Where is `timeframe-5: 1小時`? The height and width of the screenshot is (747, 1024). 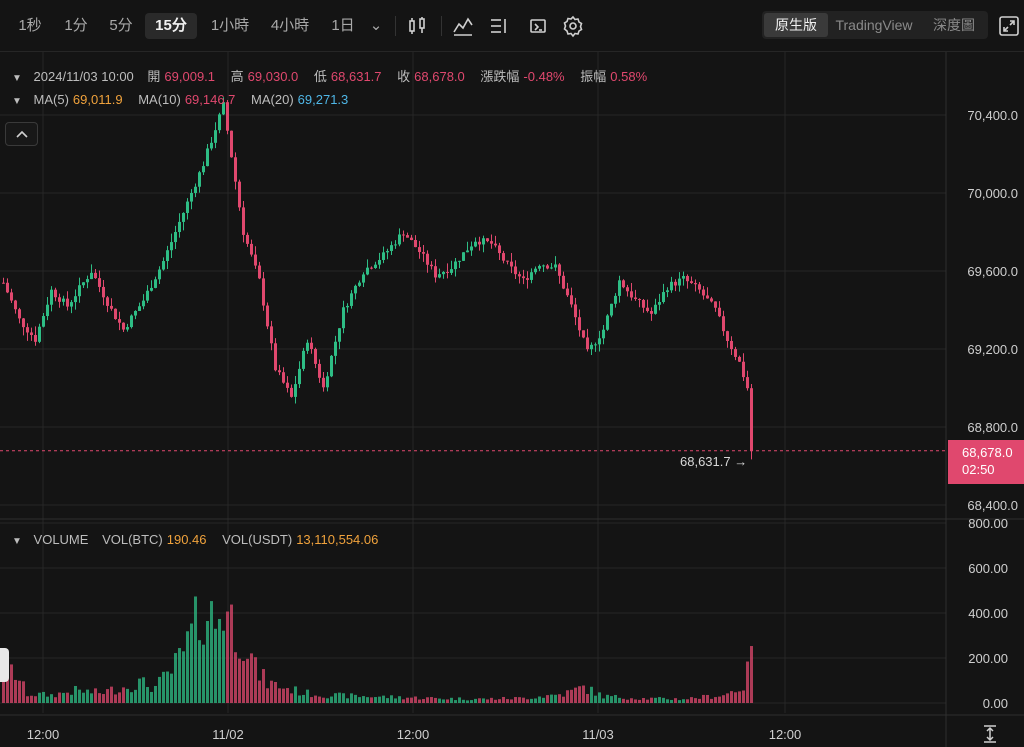 timeframe-5: 1小時 is located at coordinates (230, 25).